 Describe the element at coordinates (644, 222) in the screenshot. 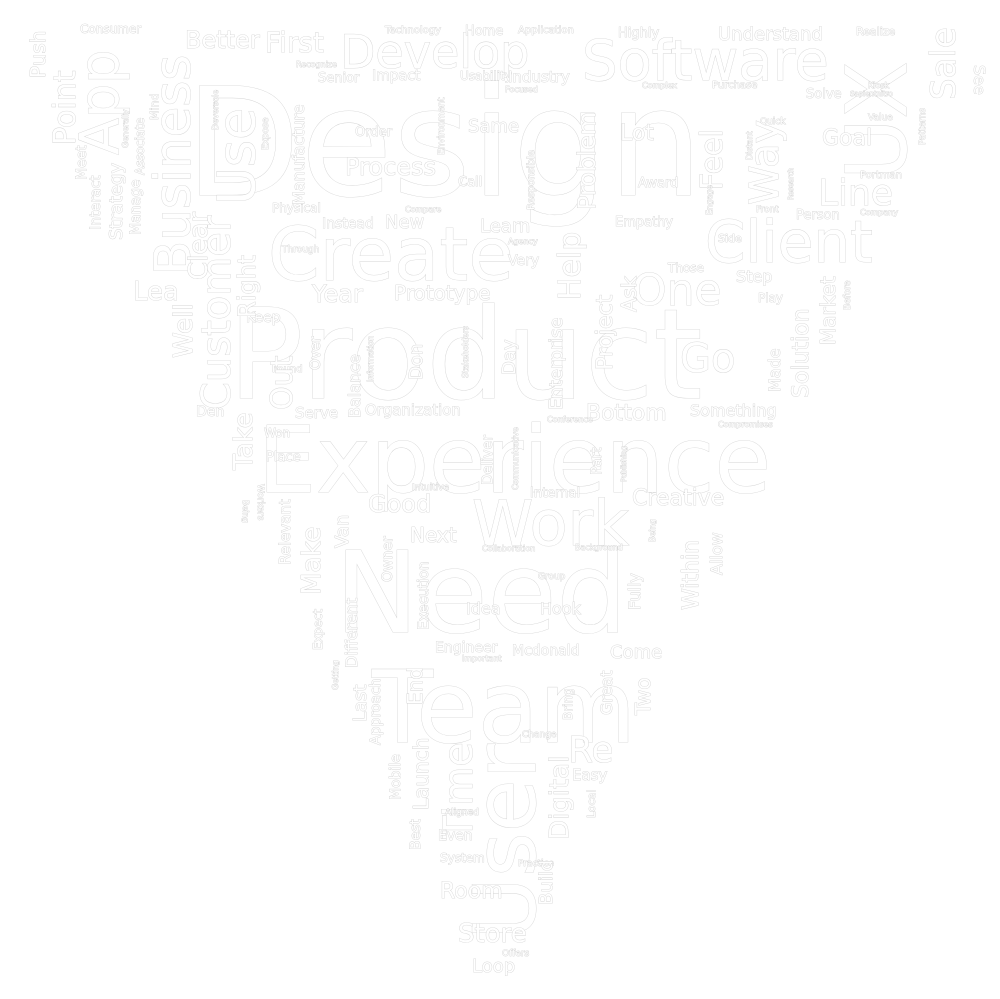

I see `cloud-word: Empathy` at that location.